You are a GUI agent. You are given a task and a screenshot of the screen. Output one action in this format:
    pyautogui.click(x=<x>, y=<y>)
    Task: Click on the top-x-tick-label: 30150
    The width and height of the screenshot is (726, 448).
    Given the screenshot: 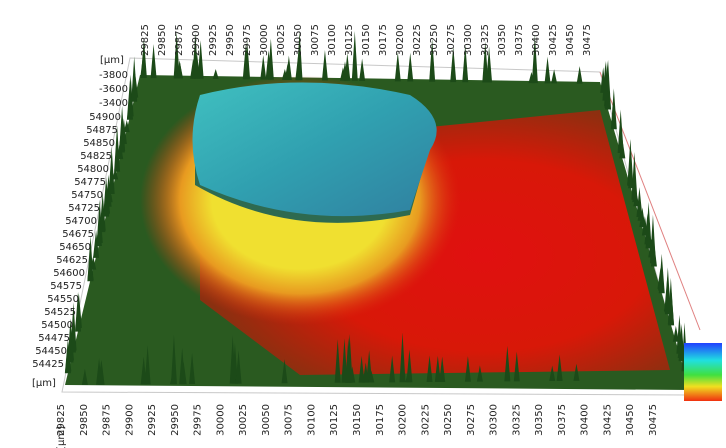 What is the action you would take?
    pyautogui.click(x=366, y=40)
    